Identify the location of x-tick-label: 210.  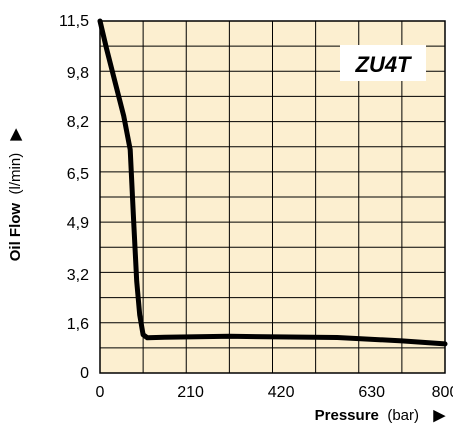
(190, 392).